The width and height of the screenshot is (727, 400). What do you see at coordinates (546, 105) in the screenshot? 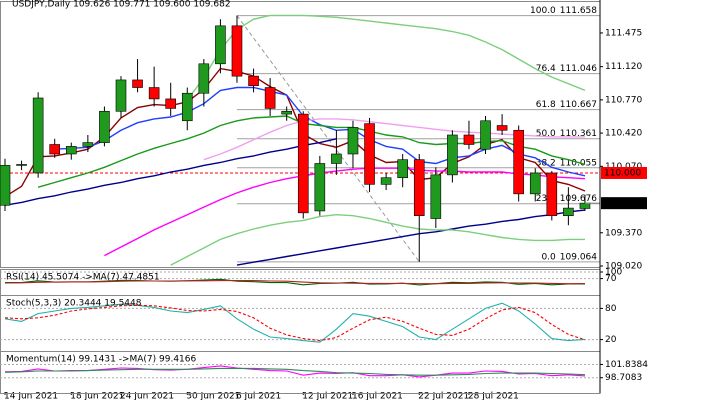
I see `fib-level: 61.8` at bounding box center [546, 105].